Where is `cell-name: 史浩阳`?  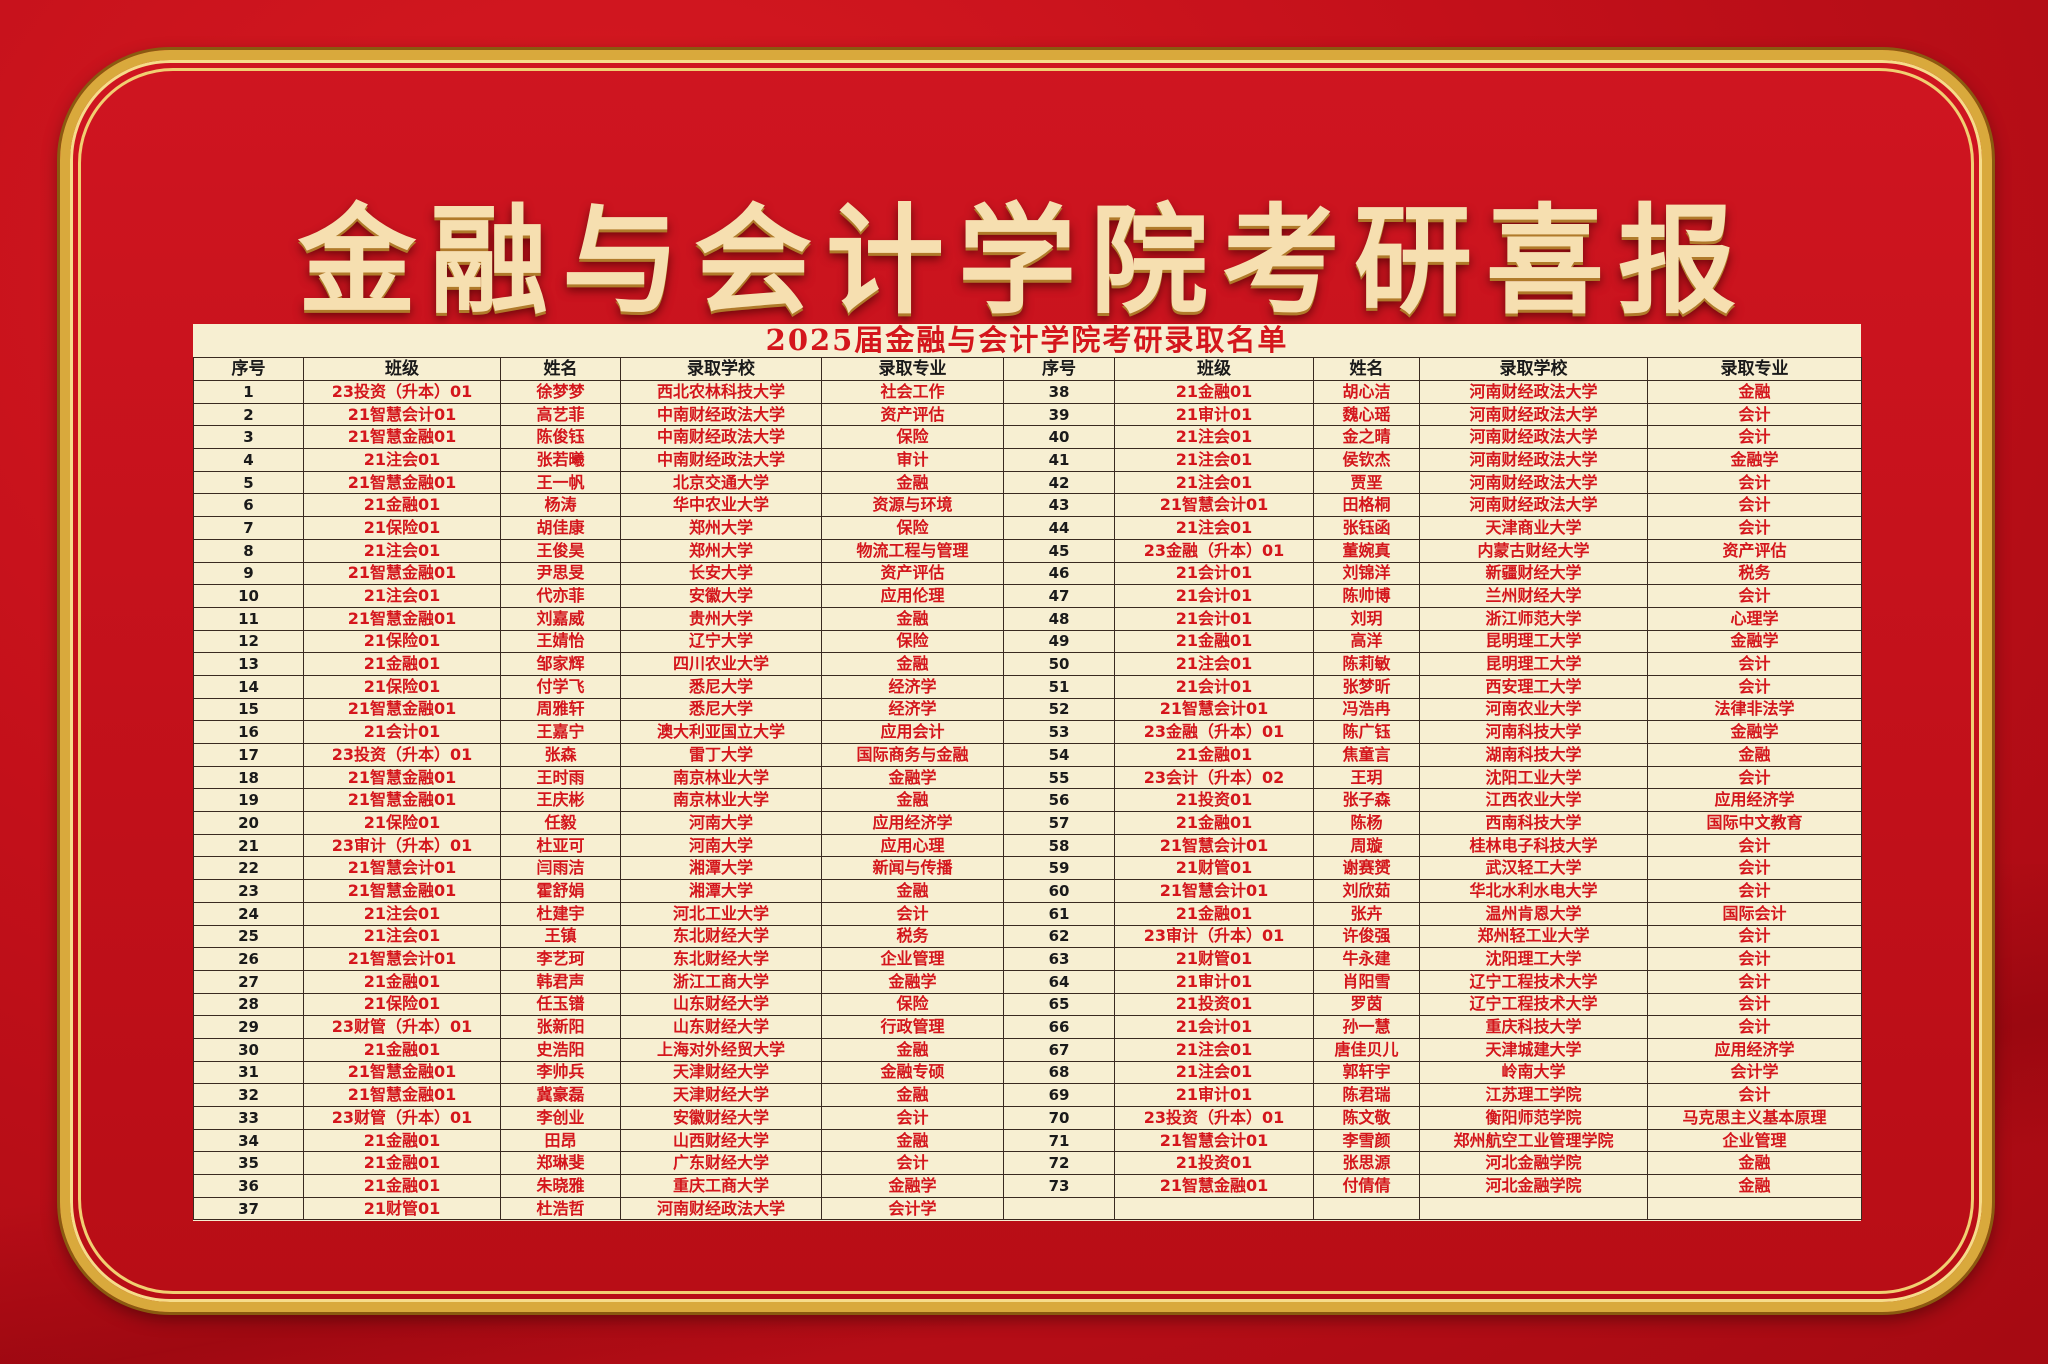
cell-name: 史浩阳 is located at coordinates (560, 1049).